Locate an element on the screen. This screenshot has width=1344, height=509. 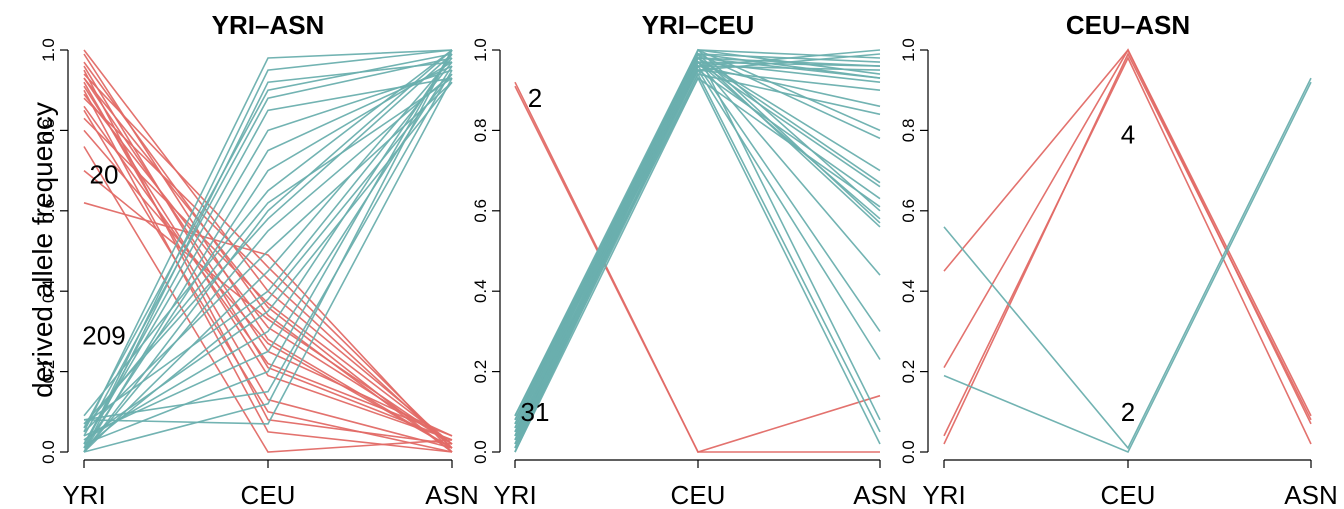
count-annotation: 20 is located at coordinates (104, 175).